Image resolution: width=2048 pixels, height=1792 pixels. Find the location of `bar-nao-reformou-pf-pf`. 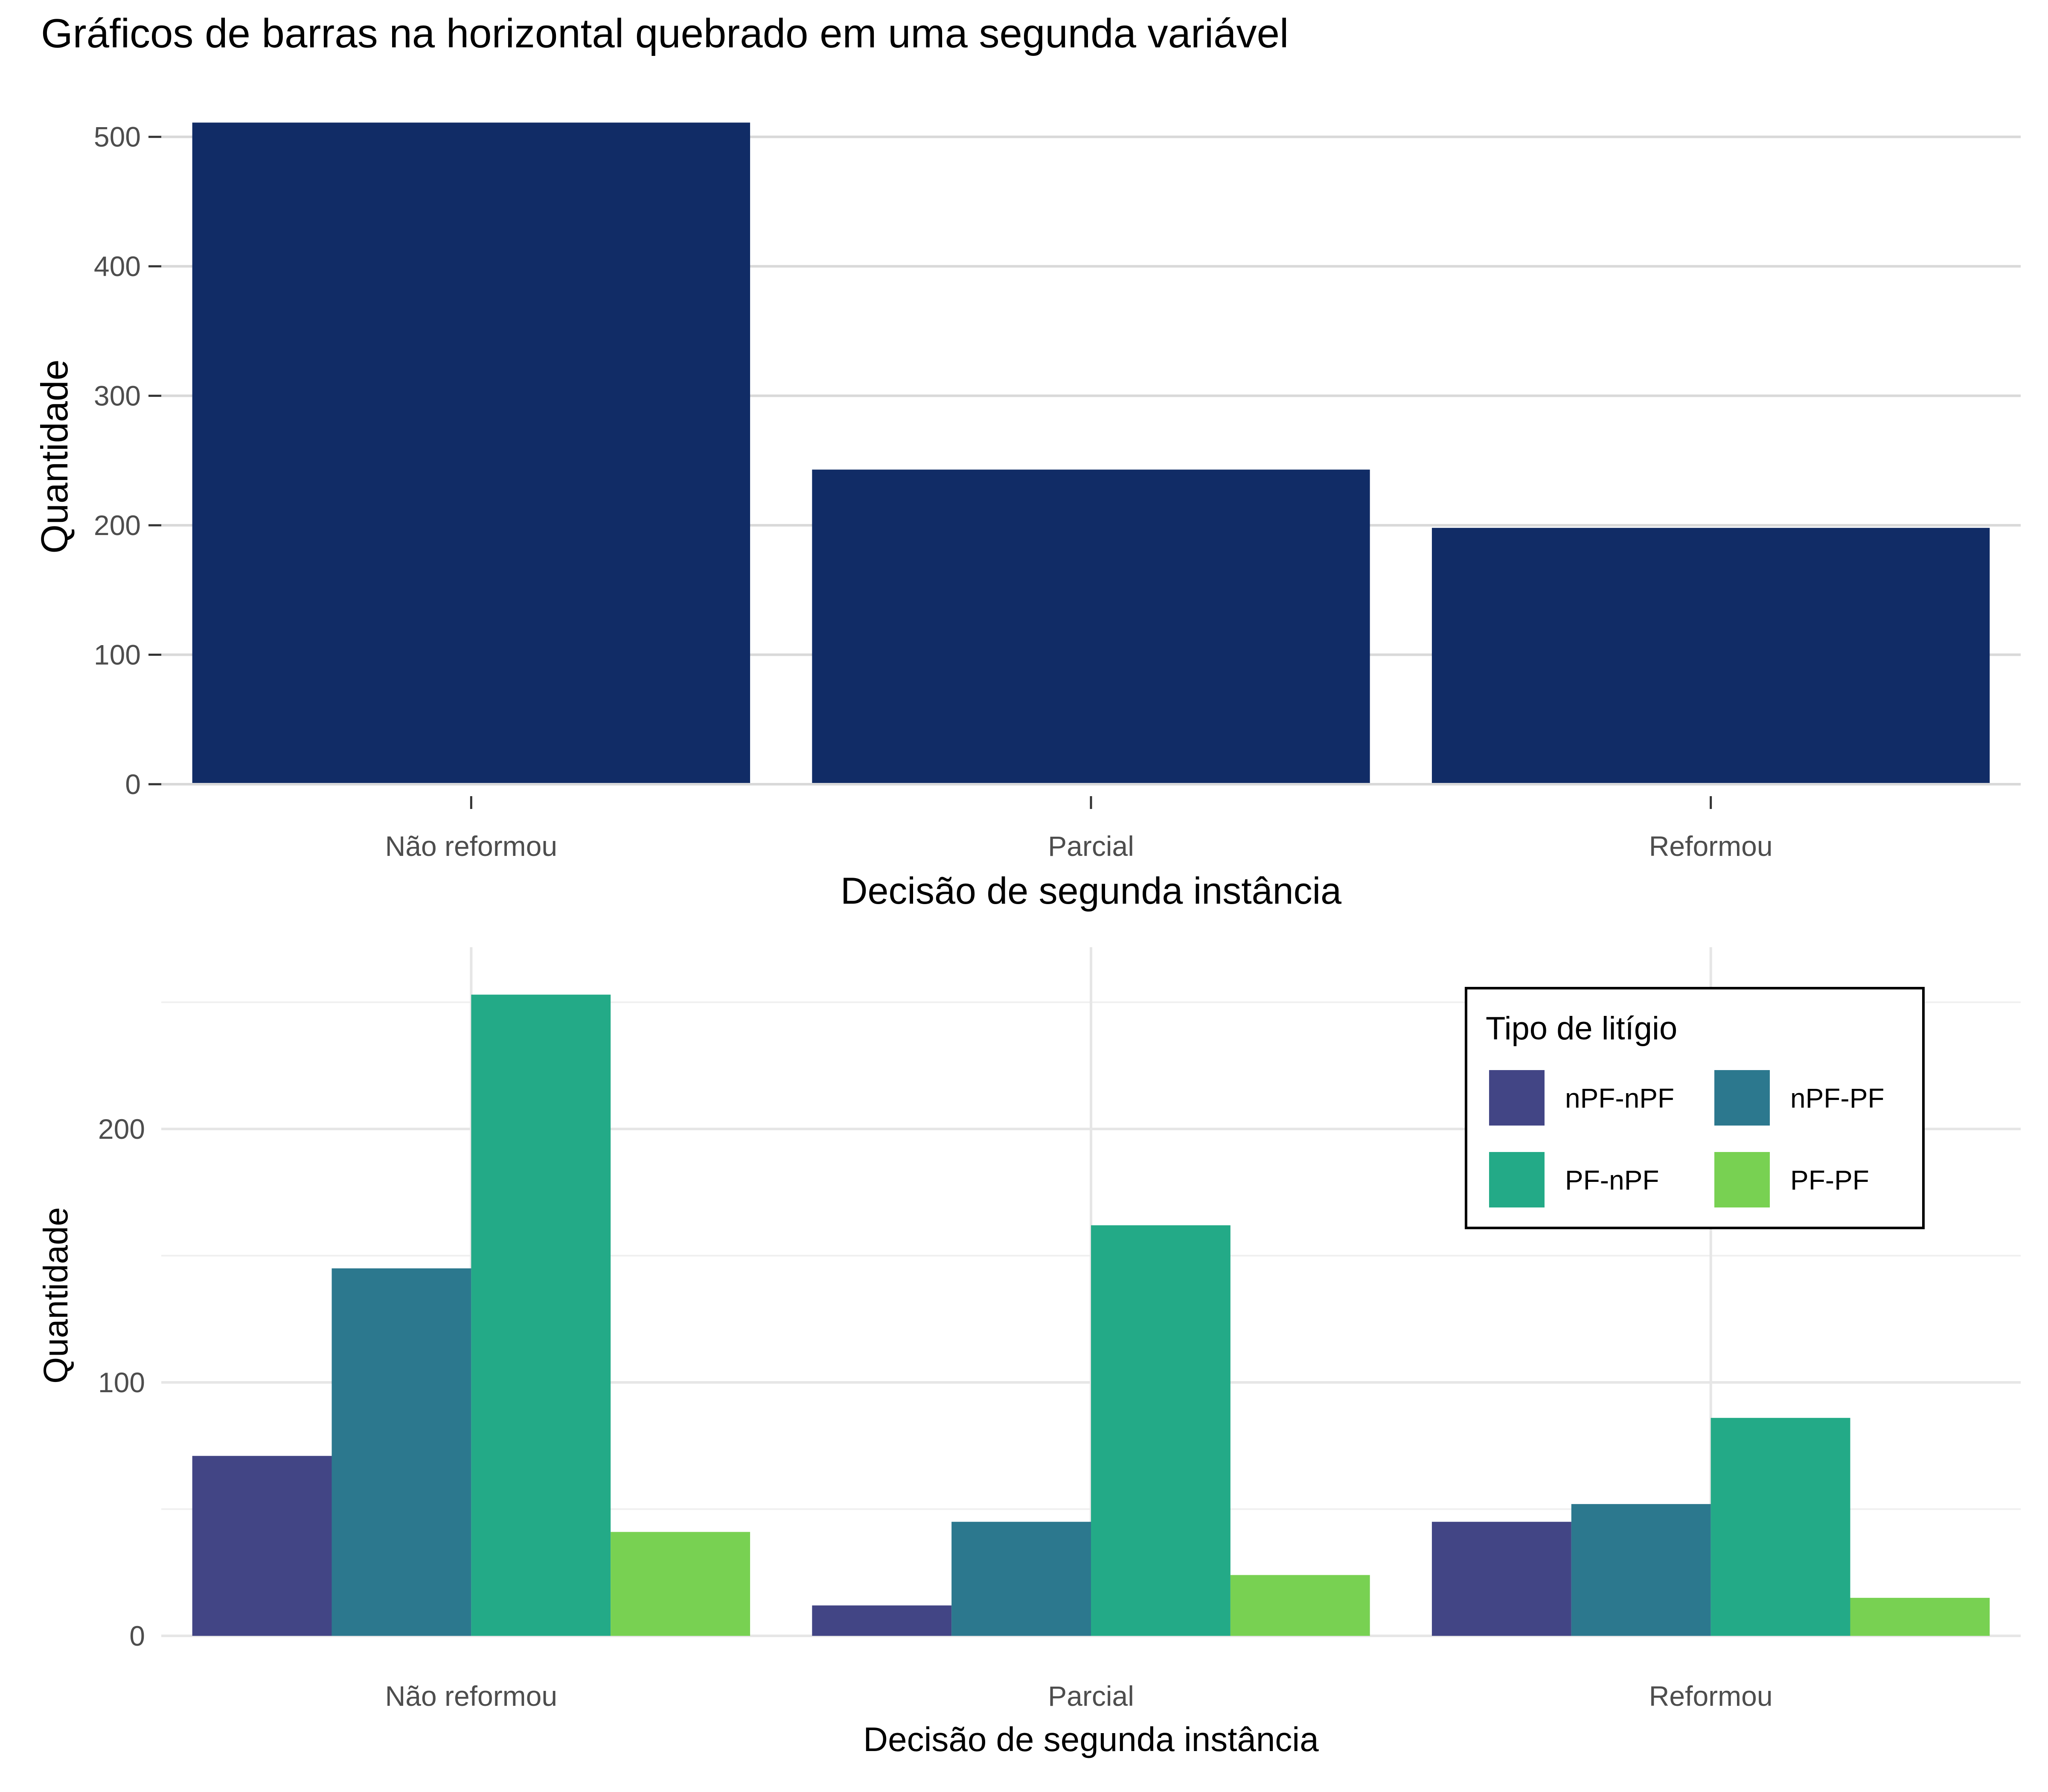

bar-nao-reformou-pf-pf is located at coordinates (681, 1584).